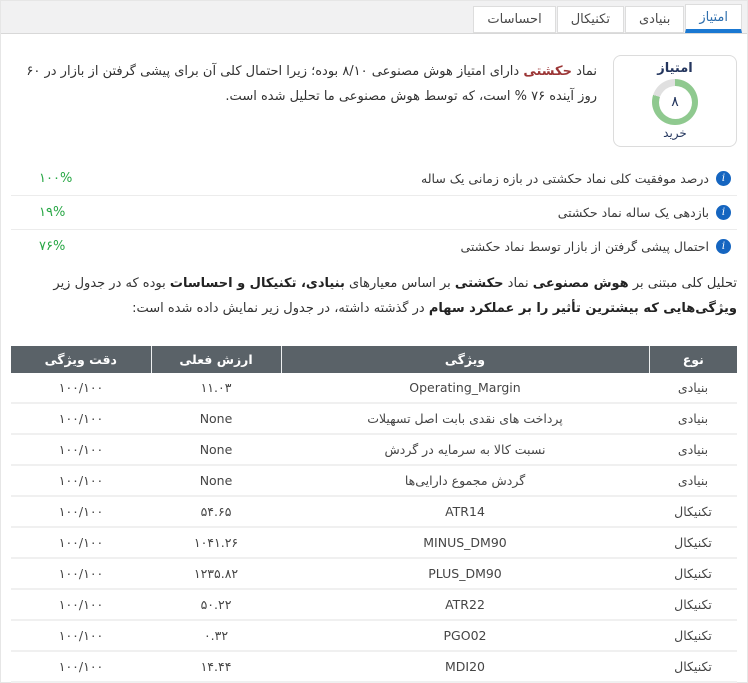 The image size is (748, 683). Describe the element at coordinates (654, 19) in the screenshot. I see `tab-item: بنیادی` at that location.